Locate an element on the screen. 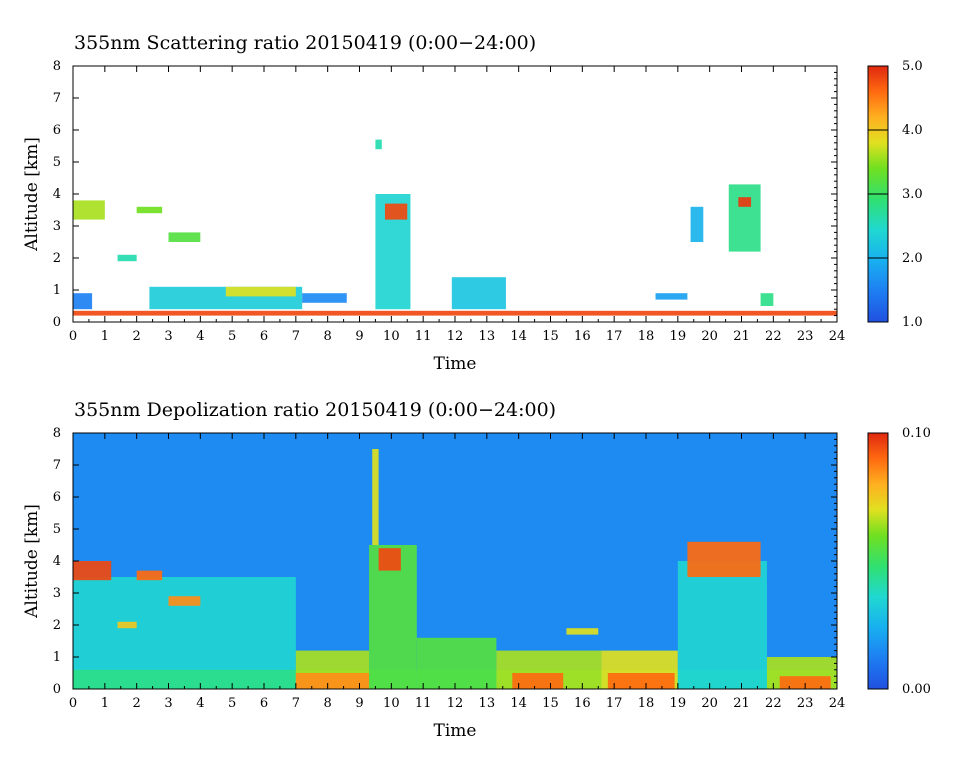  x-tick-label: 18 is located at coordinates (646, 703).